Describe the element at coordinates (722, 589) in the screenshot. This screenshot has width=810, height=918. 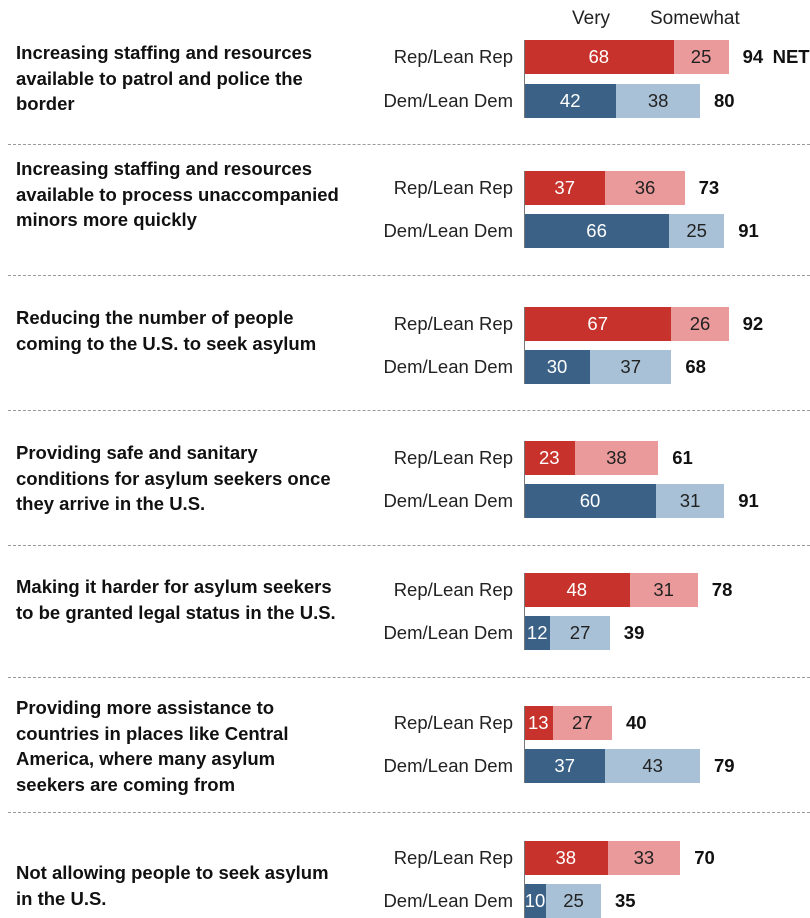
I see `net-value: 78` at that location.